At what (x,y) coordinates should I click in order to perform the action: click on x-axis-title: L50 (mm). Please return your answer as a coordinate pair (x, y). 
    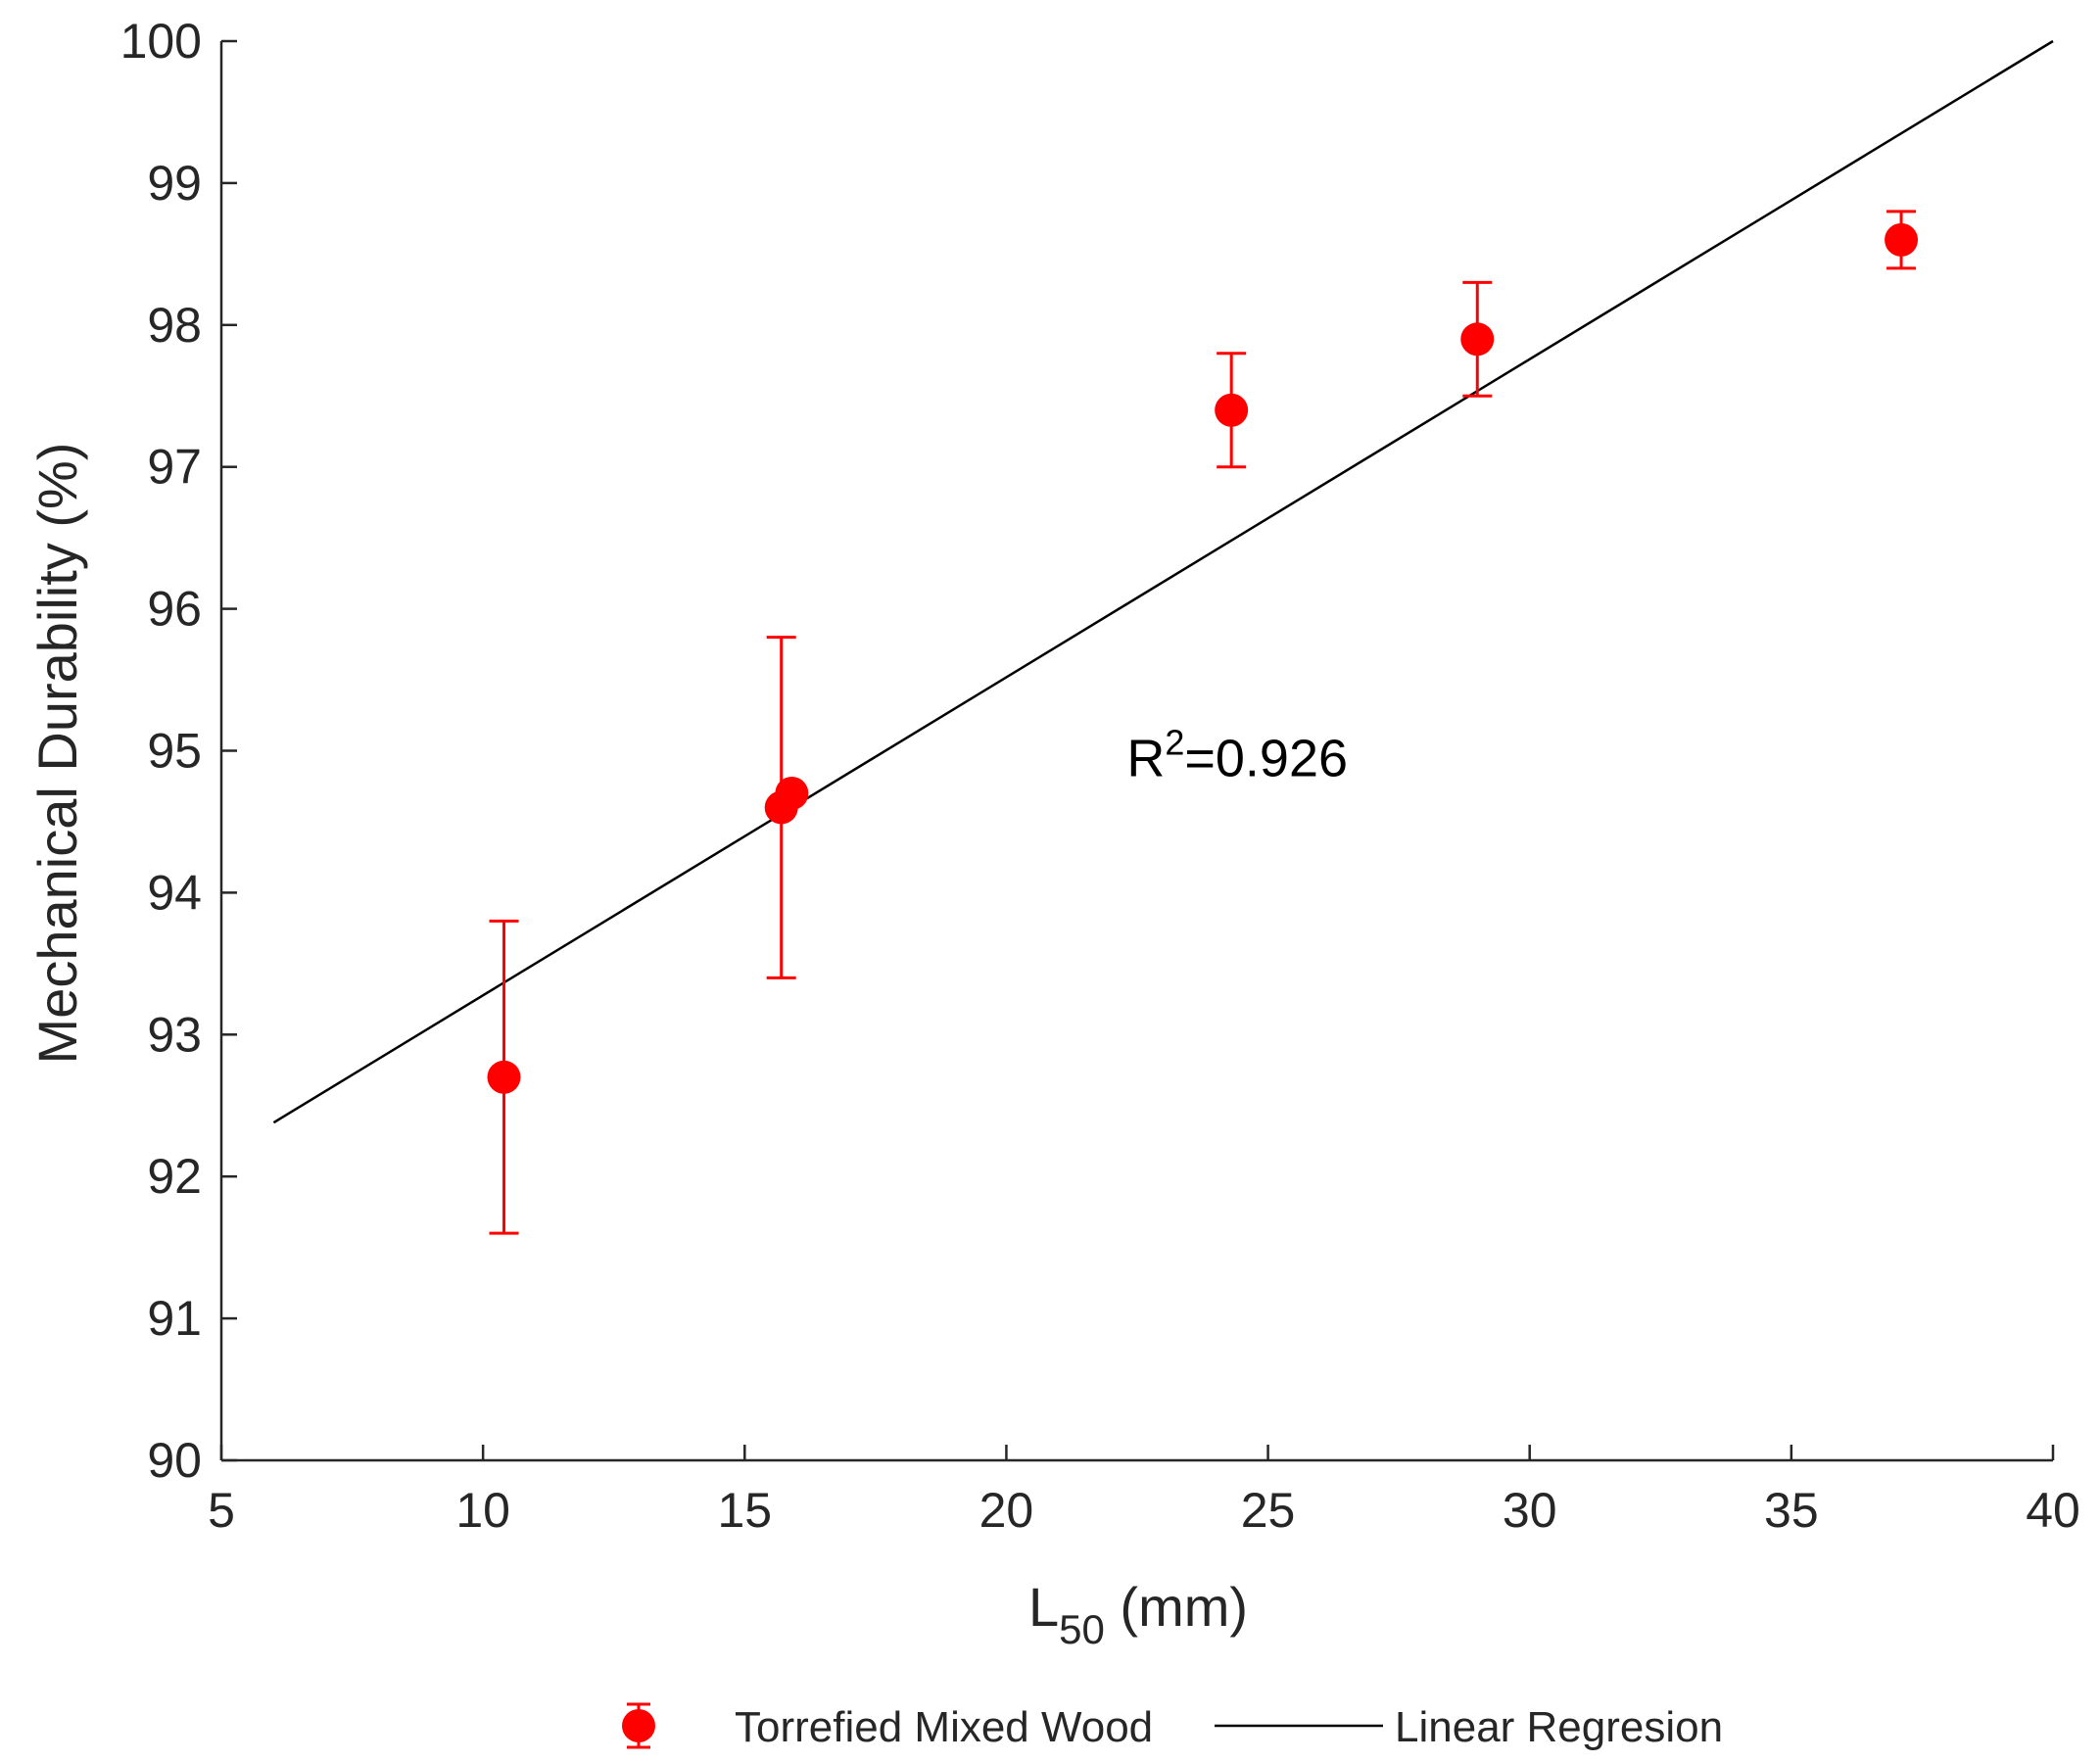
    Looking at the image, I should click on (1138, 1614).